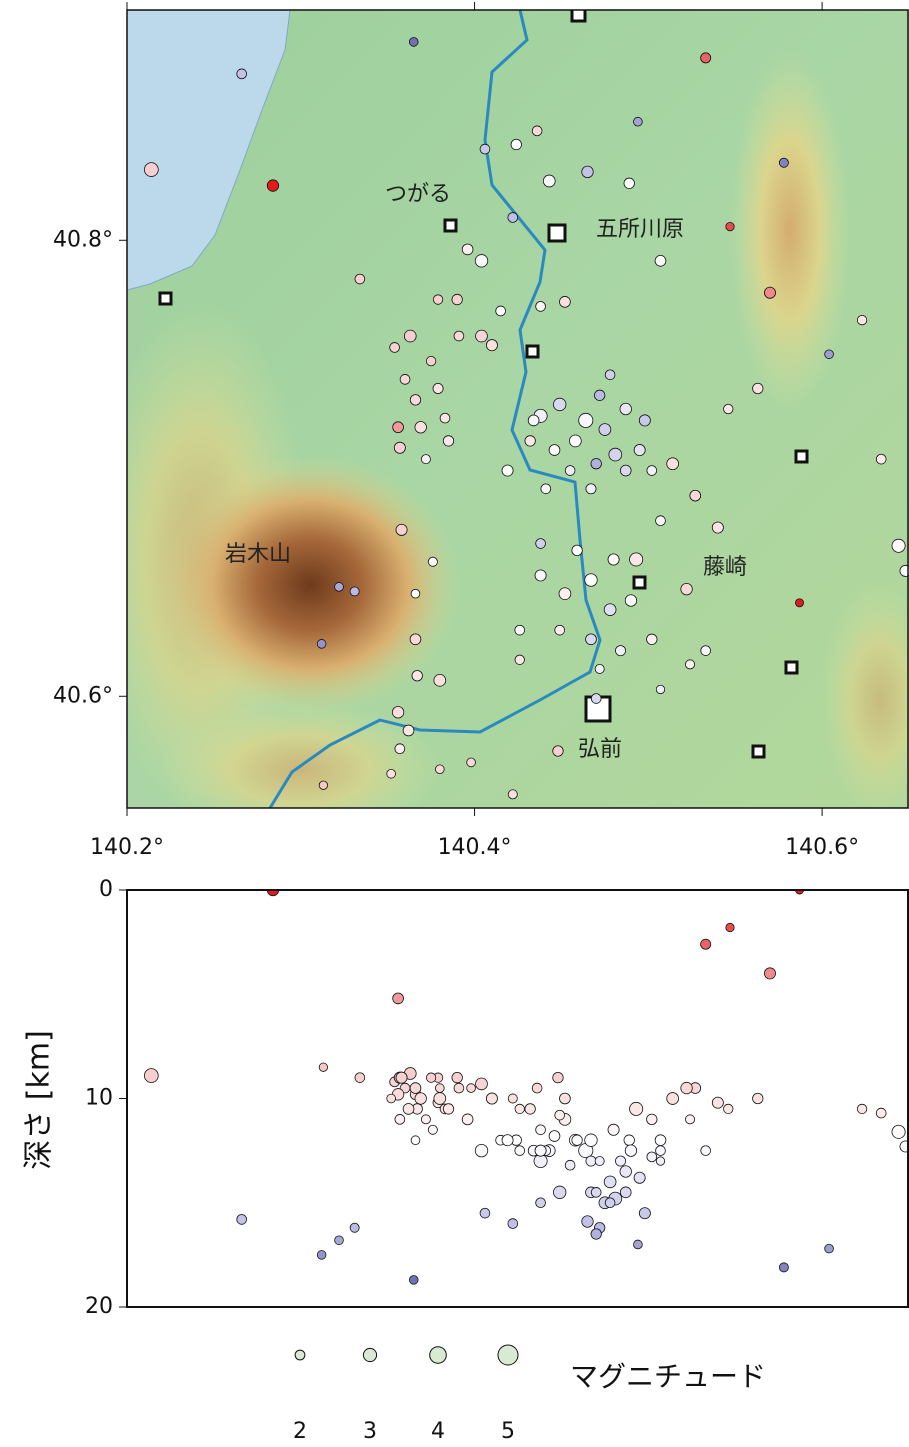 The image size is (909, 1447). What do you see at coordinates (725, 567) in the screenshot?
I see `place-label: 藤崎` at bounding box center [725, 567].